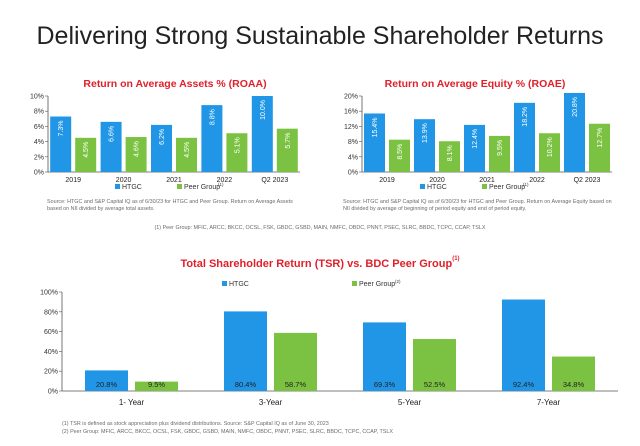  What do you see at coordinates (353, 142) in the screenshot?
I see `roae-y-tick-label: 8%` at bounding box center [353, 142].